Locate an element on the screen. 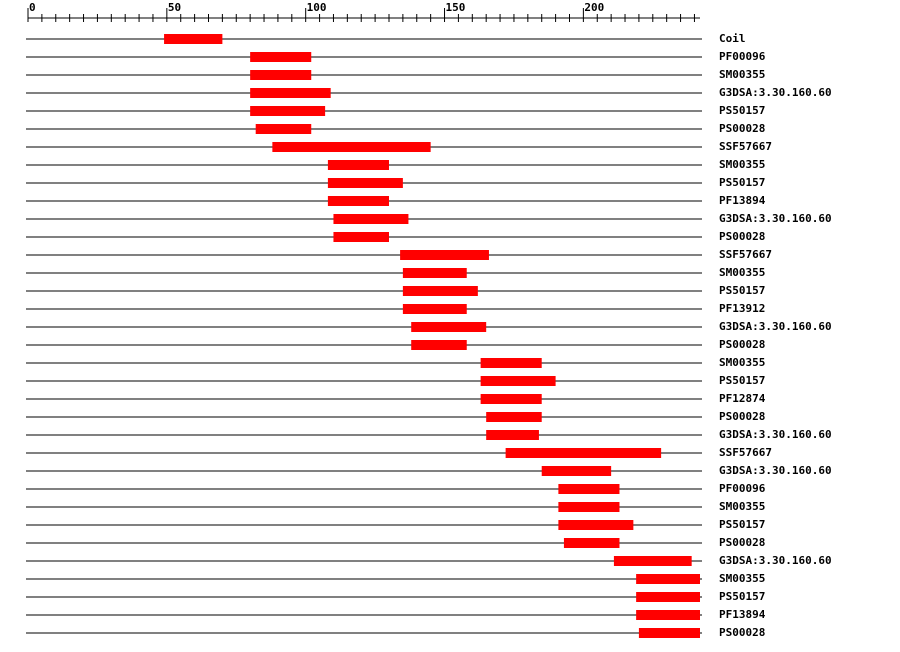 The width and height of the screenshot is (900, 652). x-tick-label: 150 is located at coordinates (456, 7).